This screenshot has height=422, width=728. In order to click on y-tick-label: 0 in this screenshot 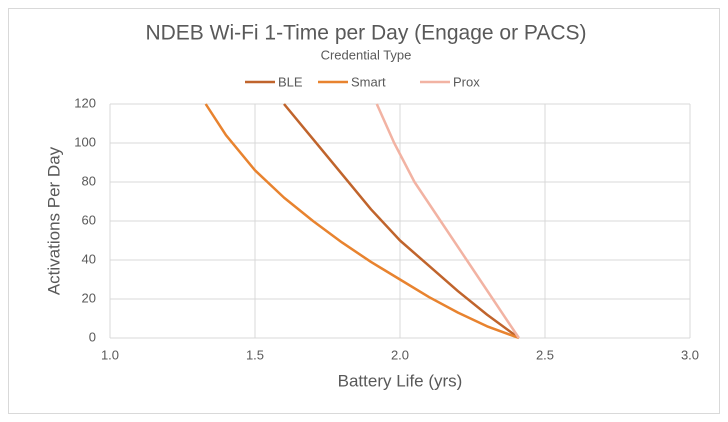, I will do `click(92, 336)`.